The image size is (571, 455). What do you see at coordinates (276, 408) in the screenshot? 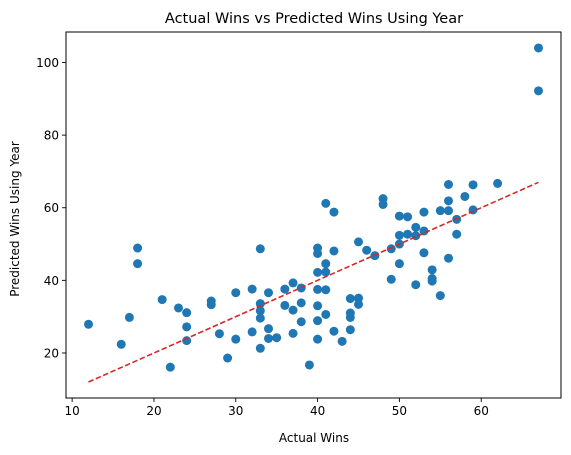
I see `x-axis-ticks: 10 20 30 40 50 60` at bounding box center [276, 408].